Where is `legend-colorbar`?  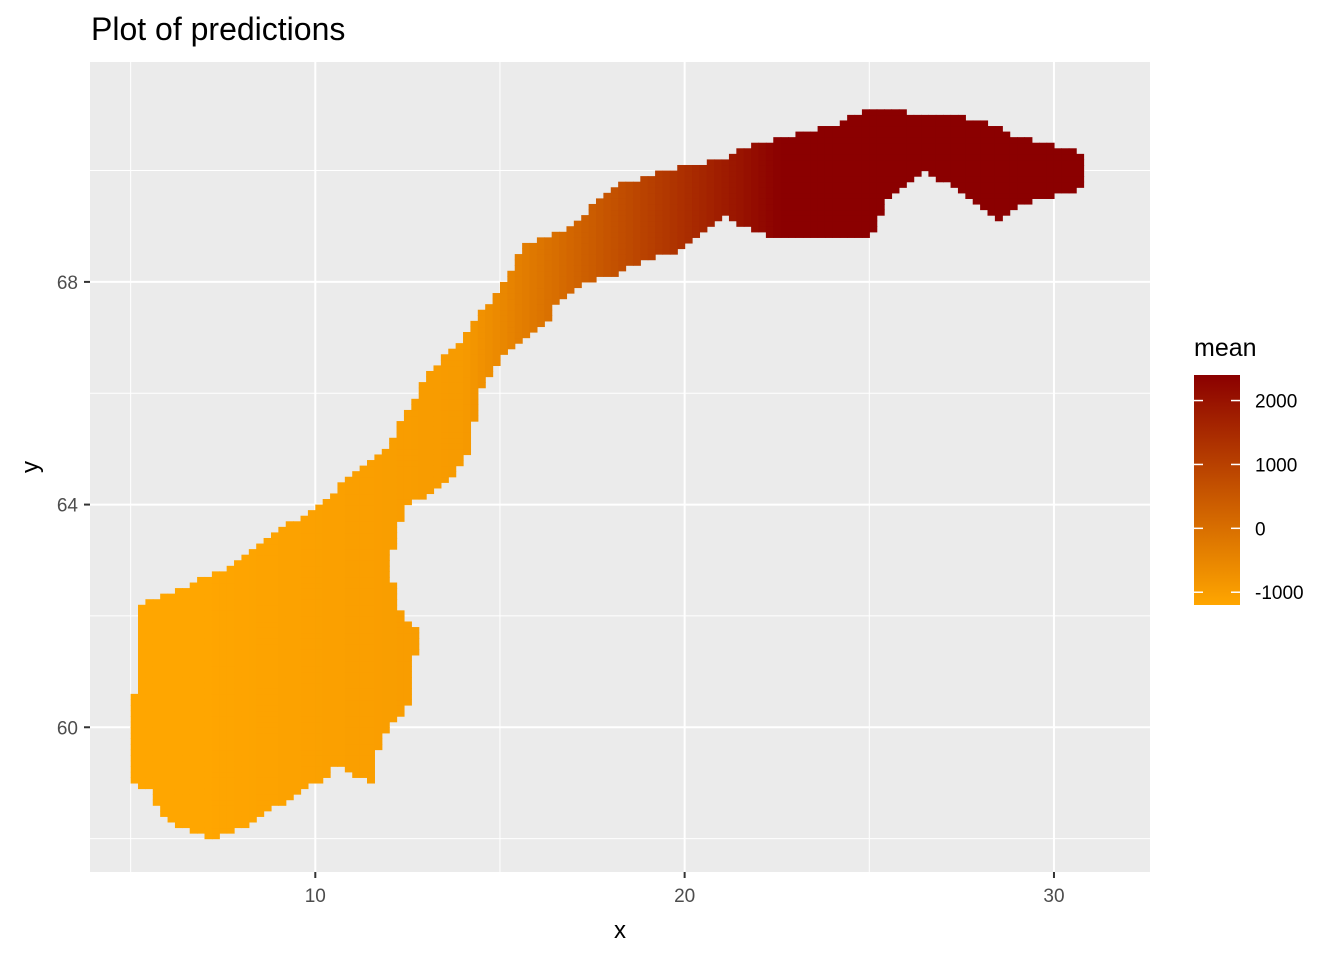
legend-colorbar is located at coordinates (1217, 490).